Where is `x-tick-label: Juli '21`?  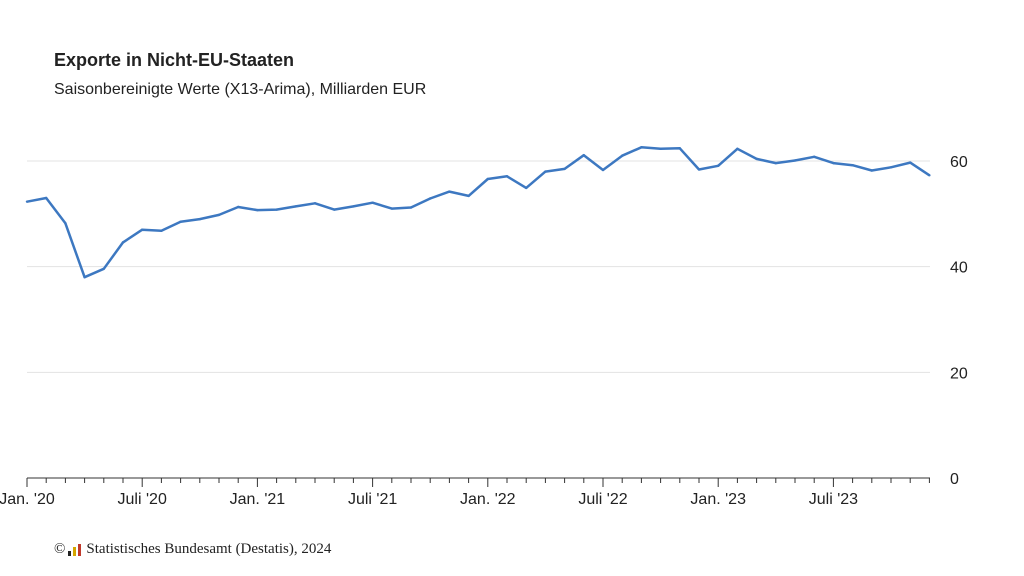
x-tick-label: Juli '21 is located at coordinates (372, 499).